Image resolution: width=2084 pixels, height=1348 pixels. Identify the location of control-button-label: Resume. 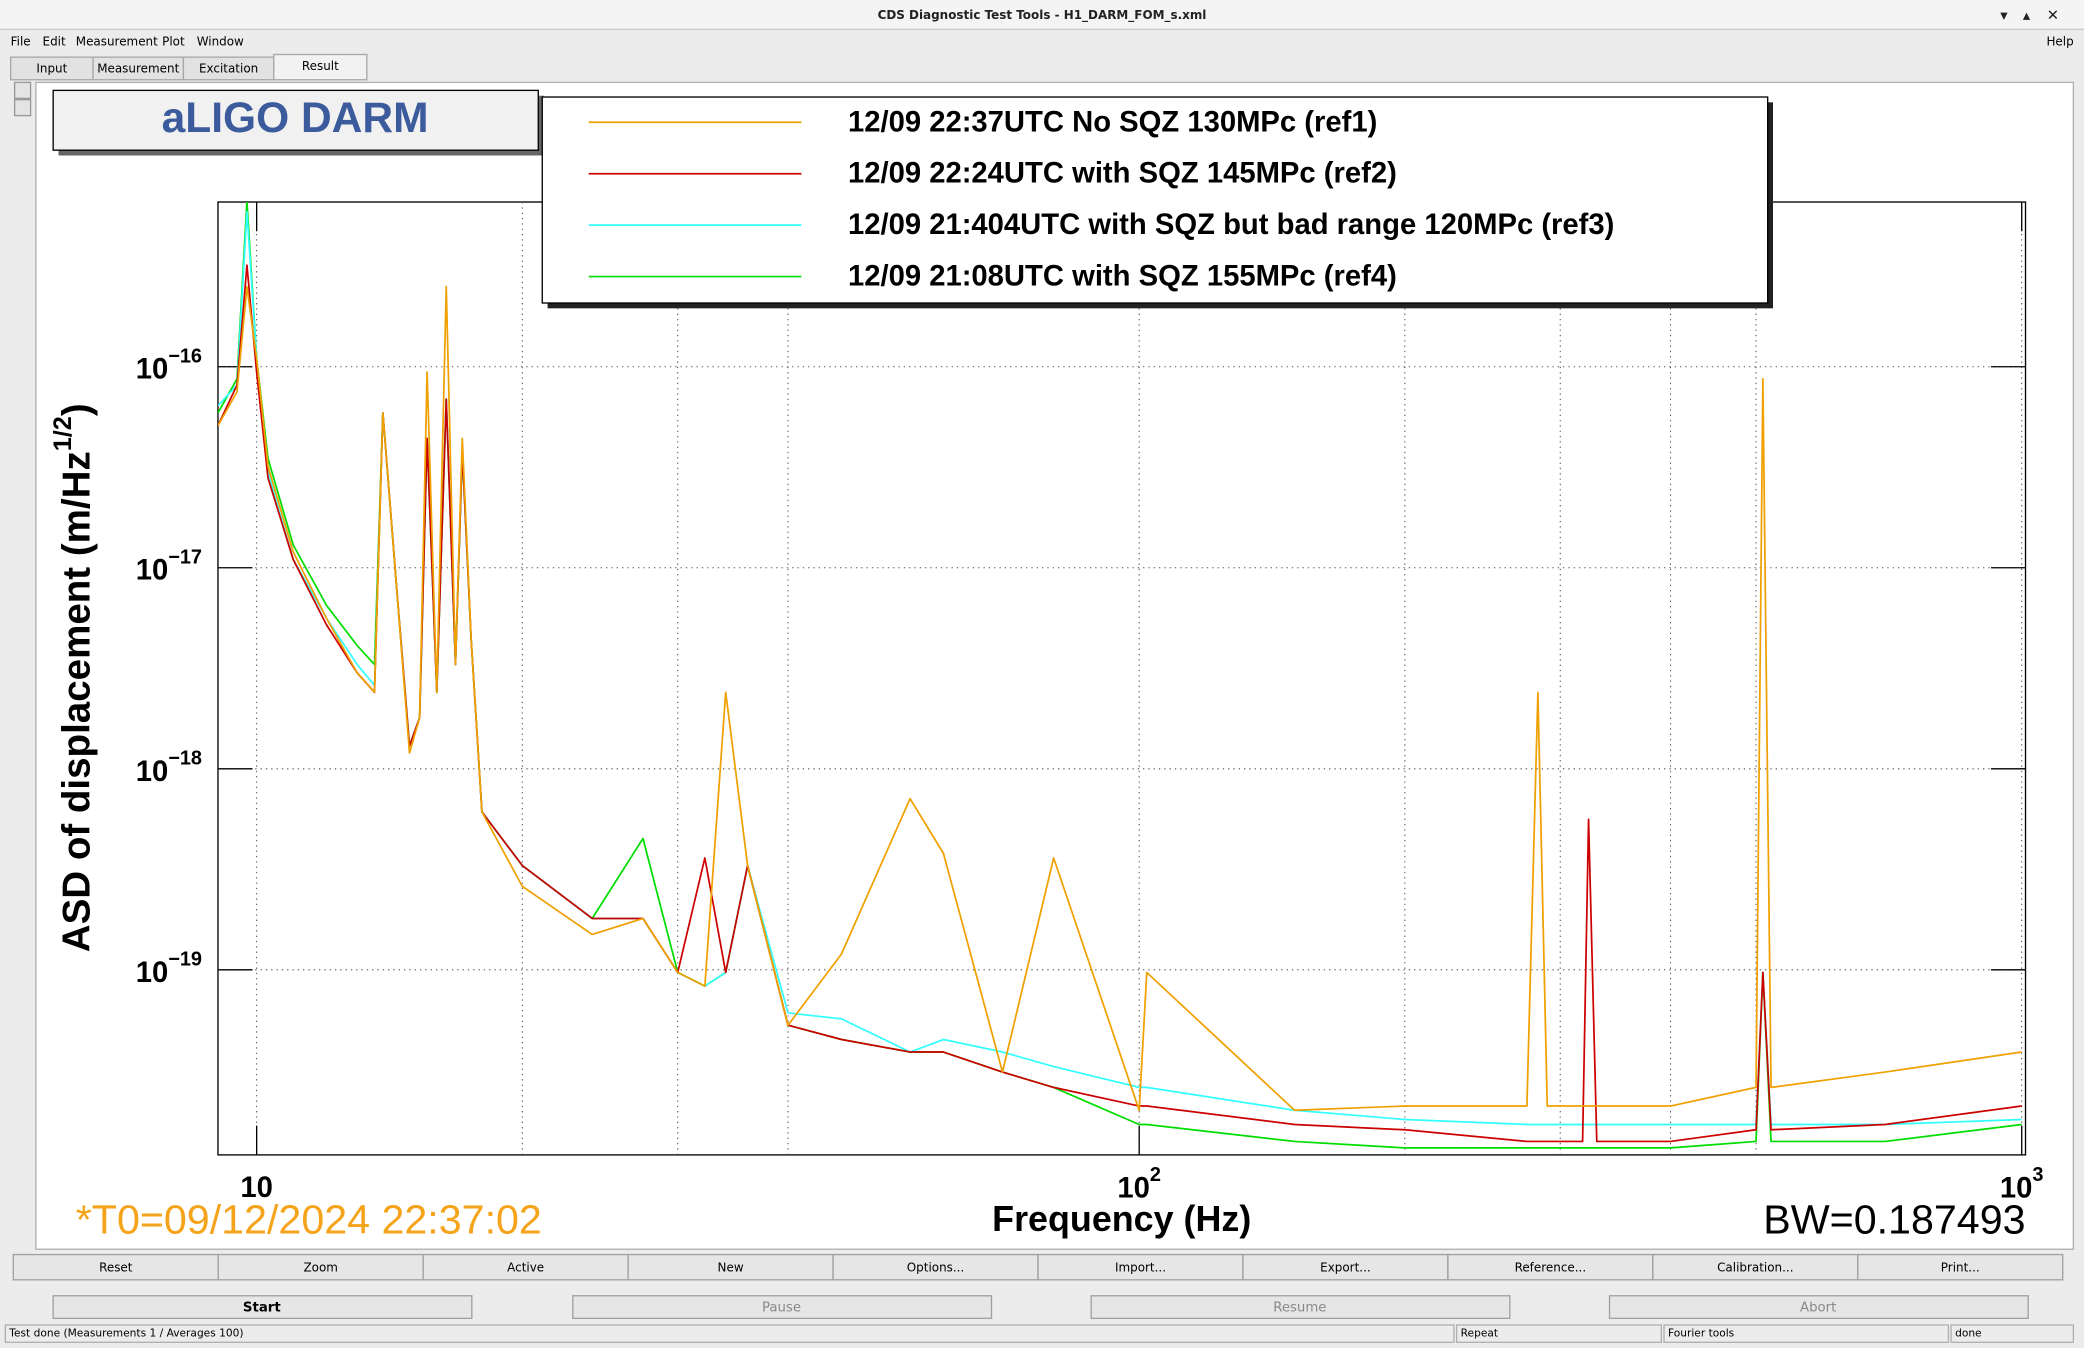
(1299, 1308).